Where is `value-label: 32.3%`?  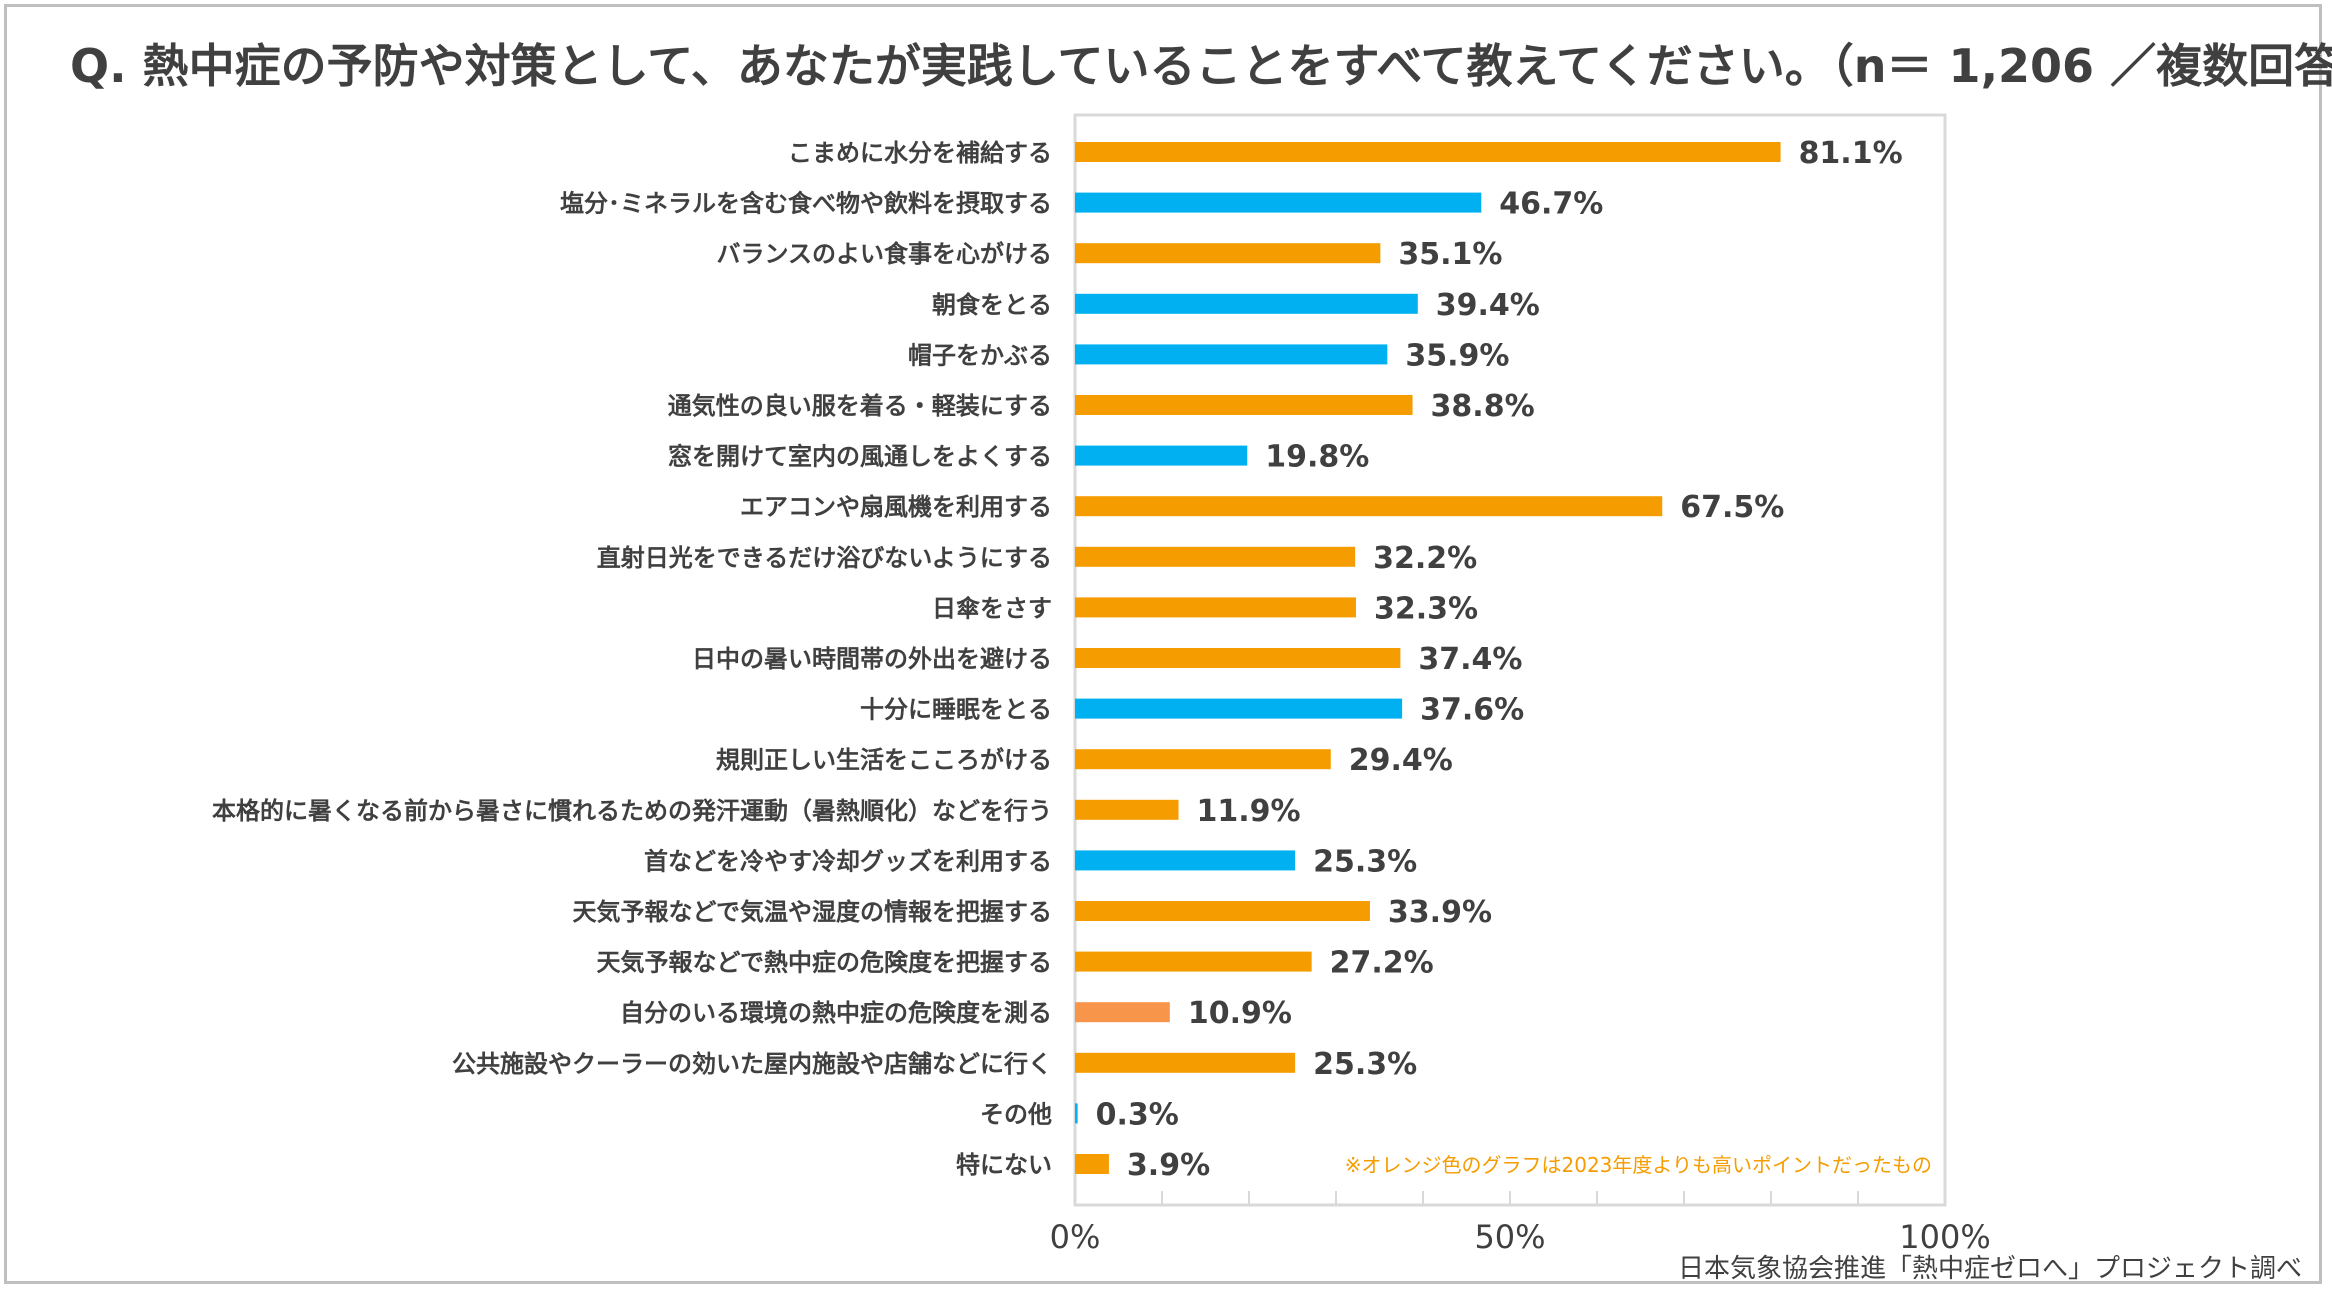 value-label: 32.3% is located at coordinates (1426, 608).